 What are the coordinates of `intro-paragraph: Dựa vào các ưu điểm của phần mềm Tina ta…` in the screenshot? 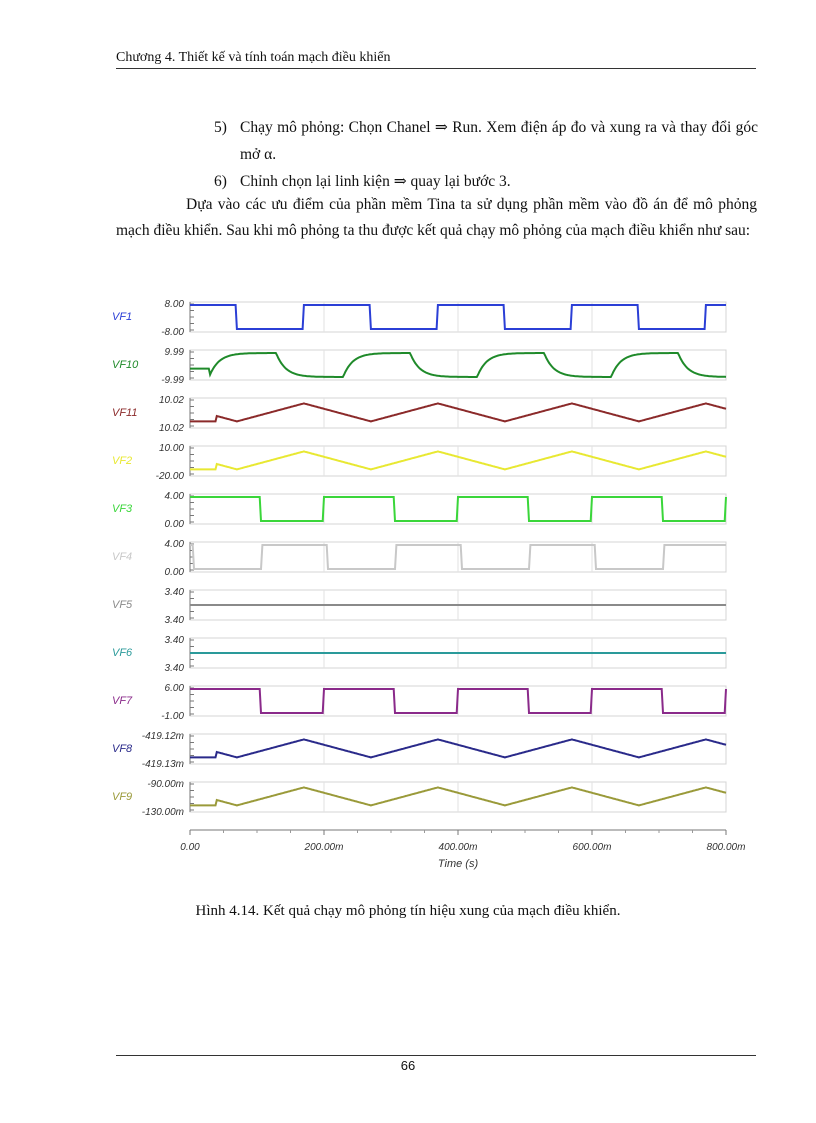 It's located at (436, 217).